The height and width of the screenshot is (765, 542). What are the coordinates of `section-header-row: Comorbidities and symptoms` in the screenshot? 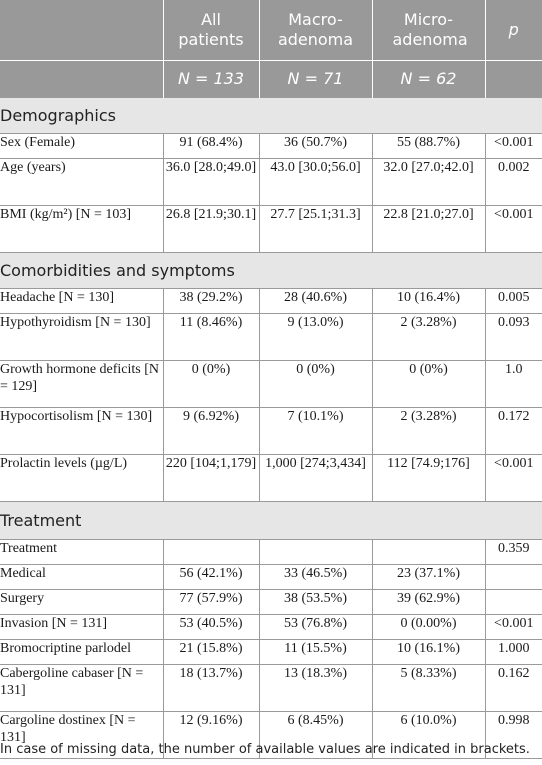 It's located at (271, 270).